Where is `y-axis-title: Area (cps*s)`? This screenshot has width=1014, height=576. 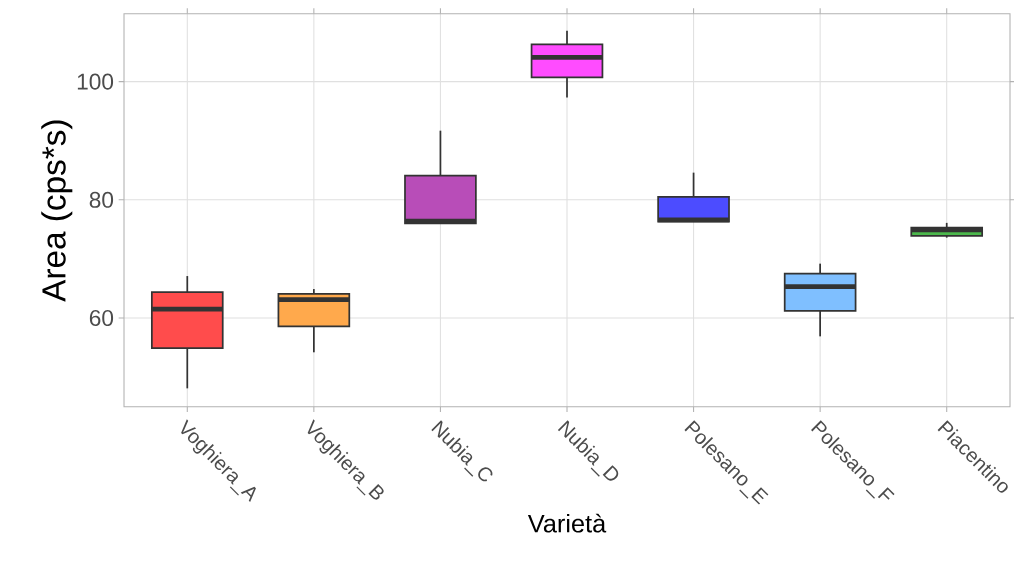
y-axis-title: Area (cps*s) is located at coordinates (57, 211).